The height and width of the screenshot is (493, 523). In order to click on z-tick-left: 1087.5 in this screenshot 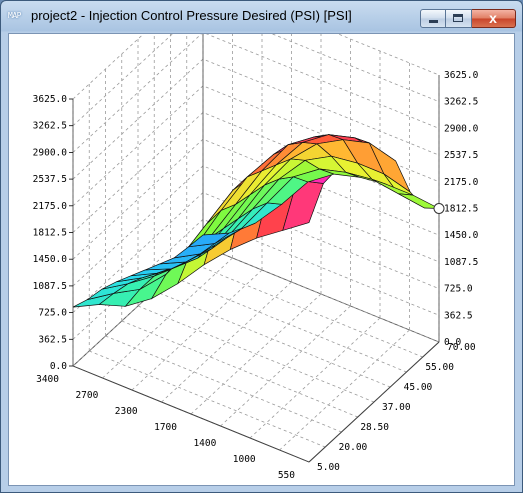, I will do `click(50, 286)`.